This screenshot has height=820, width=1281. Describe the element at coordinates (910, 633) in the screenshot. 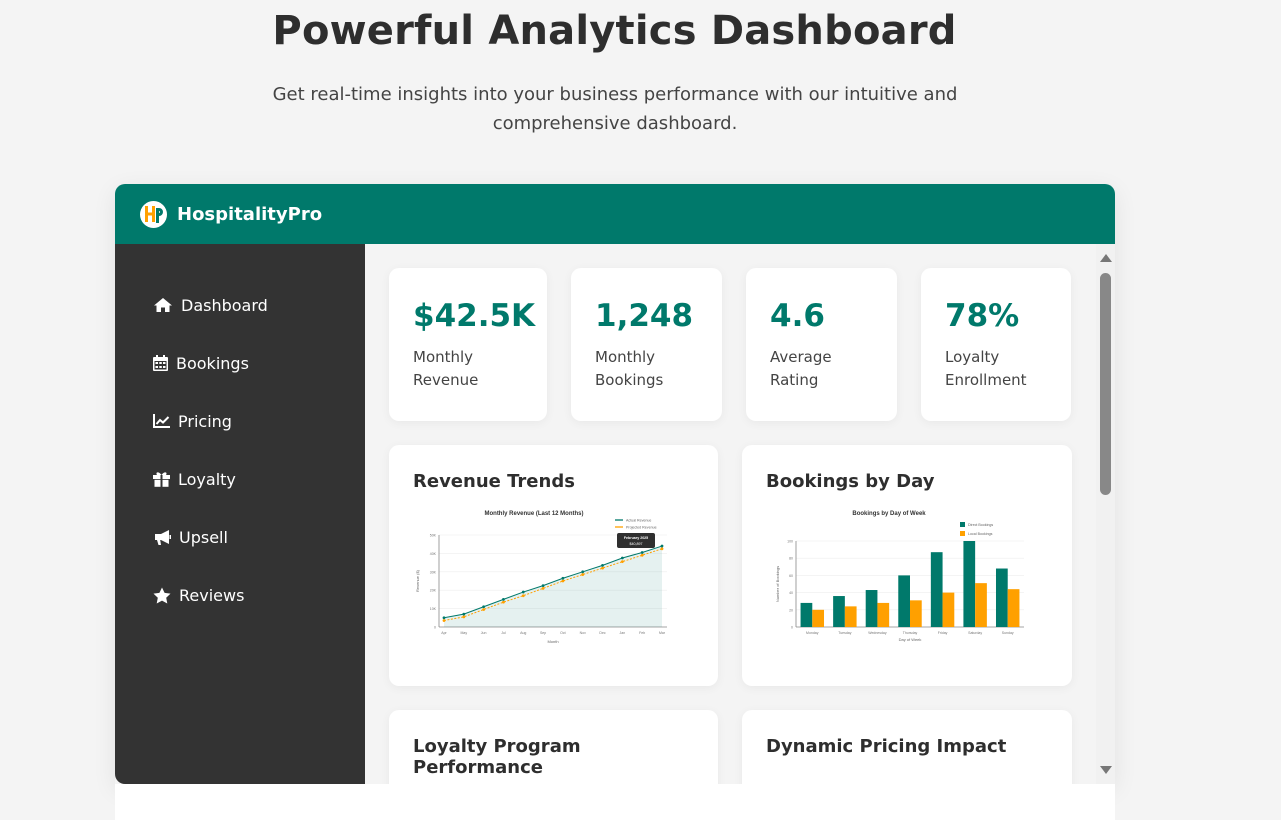

I see `x-tick-label: Thursday` at that location.